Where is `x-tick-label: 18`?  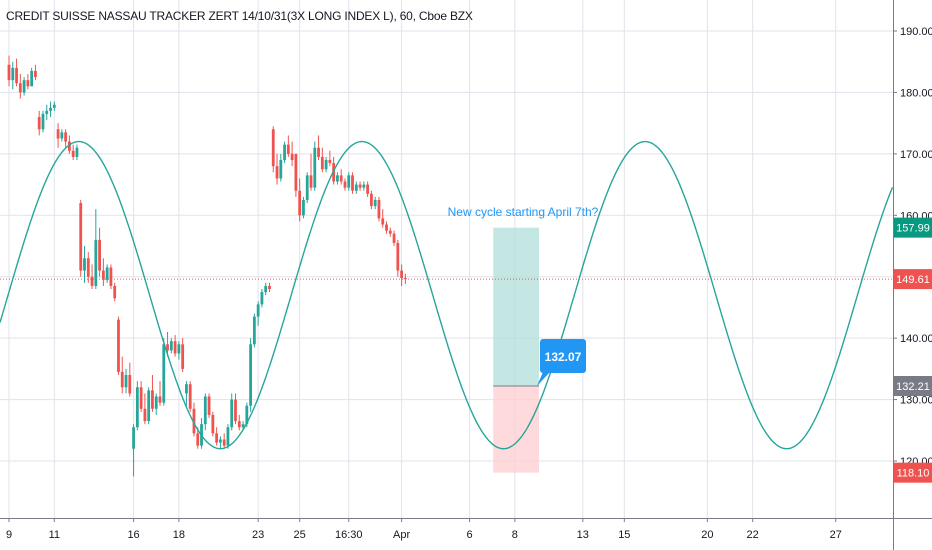
x-tick-label: 18 is located at coordinates (179, 535).